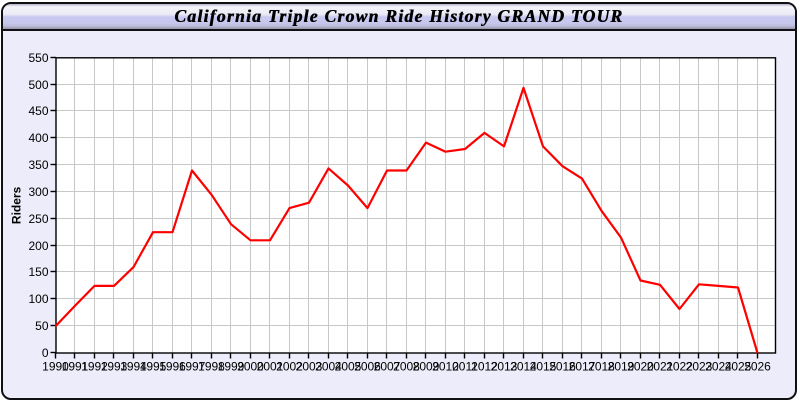 The image size is (800, 400). What do you see at coordinates (738, 367) in the screenshot?
I see `svg-text: 2025` at bounding box center [738, 367].